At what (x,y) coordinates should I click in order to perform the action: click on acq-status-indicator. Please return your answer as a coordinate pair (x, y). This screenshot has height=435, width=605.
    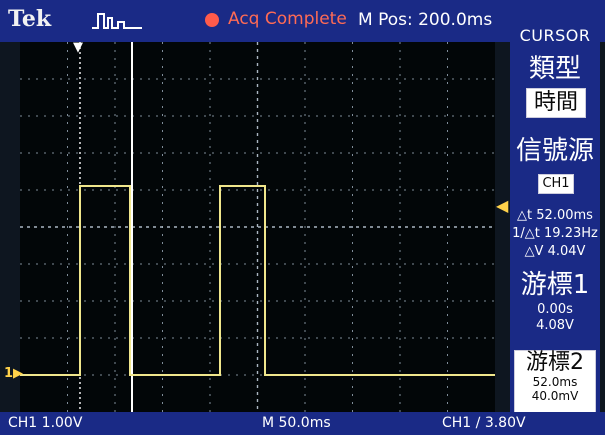
    Looking at the image, I should click on (212, 20).